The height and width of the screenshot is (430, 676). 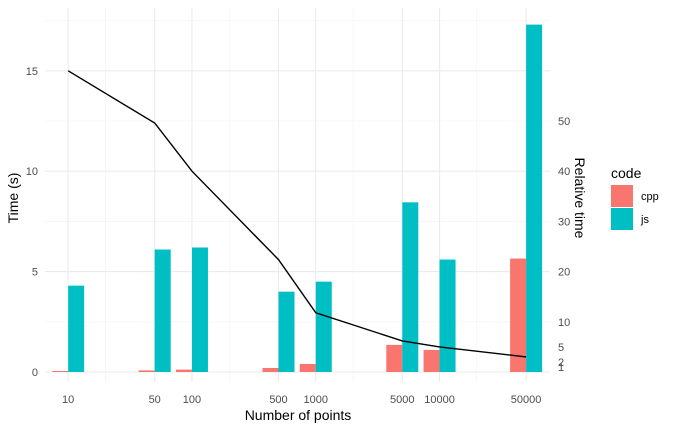 I want to click on legend-label-cpp: cpp, so click(x=650, y=197).